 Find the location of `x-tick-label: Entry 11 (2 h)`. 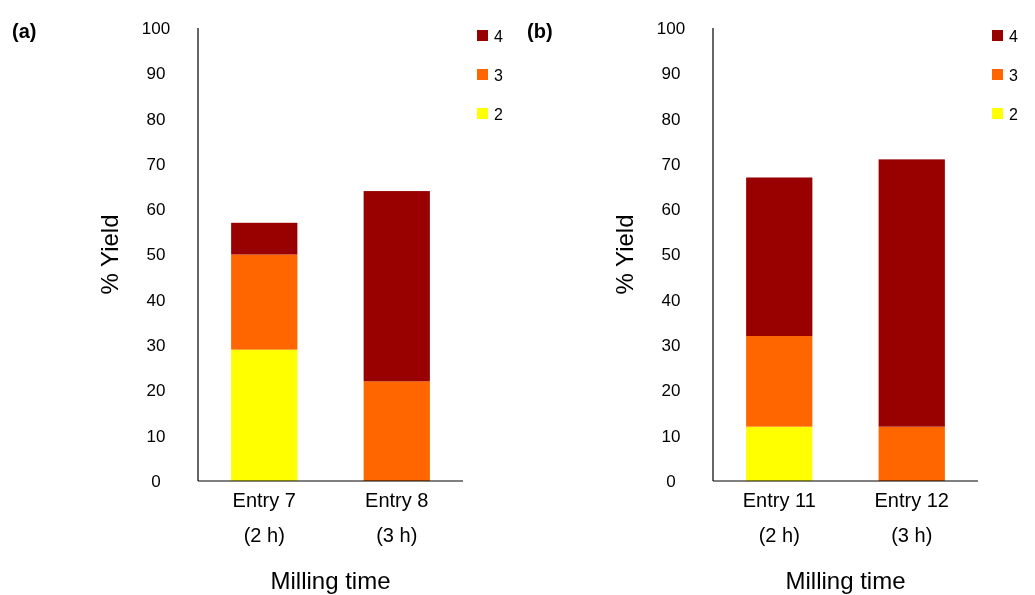

x-tick-label: Entry 11 (2 h) is located at coordinates (779, 517).